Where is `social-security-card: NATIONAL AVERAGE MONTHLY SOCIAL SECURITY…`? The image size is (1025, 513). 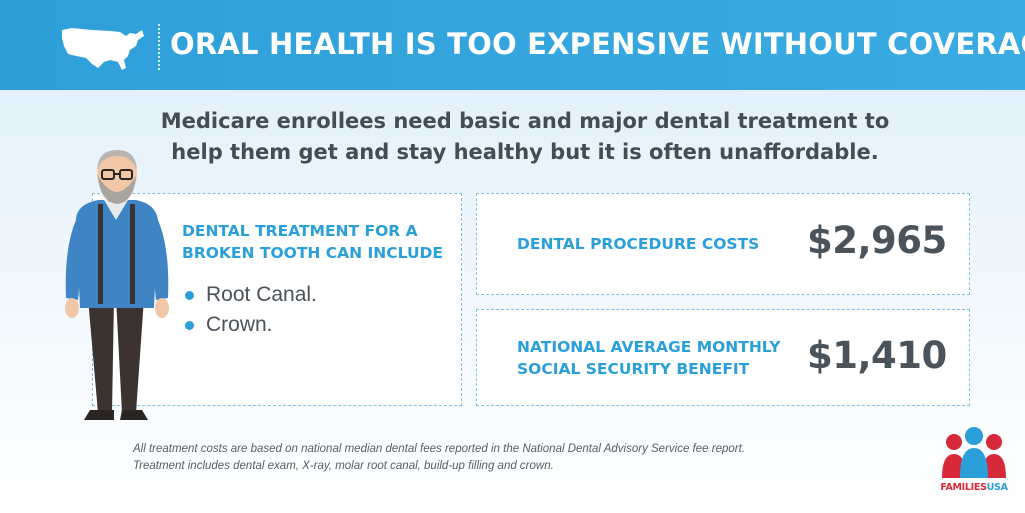
social-security-card: NATIONAL AVERAGE MONTHLY SOCIAL SECURITY… is located at coordinates (723, 357).